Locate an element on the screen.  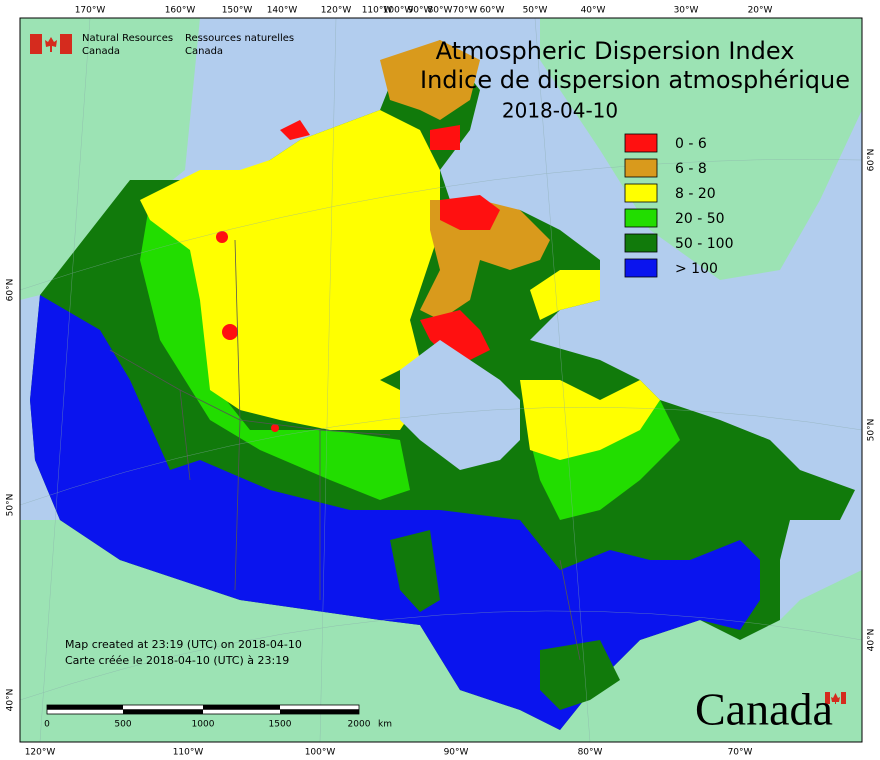
longitude-label: 150°W is located at coordinates (237, 11).